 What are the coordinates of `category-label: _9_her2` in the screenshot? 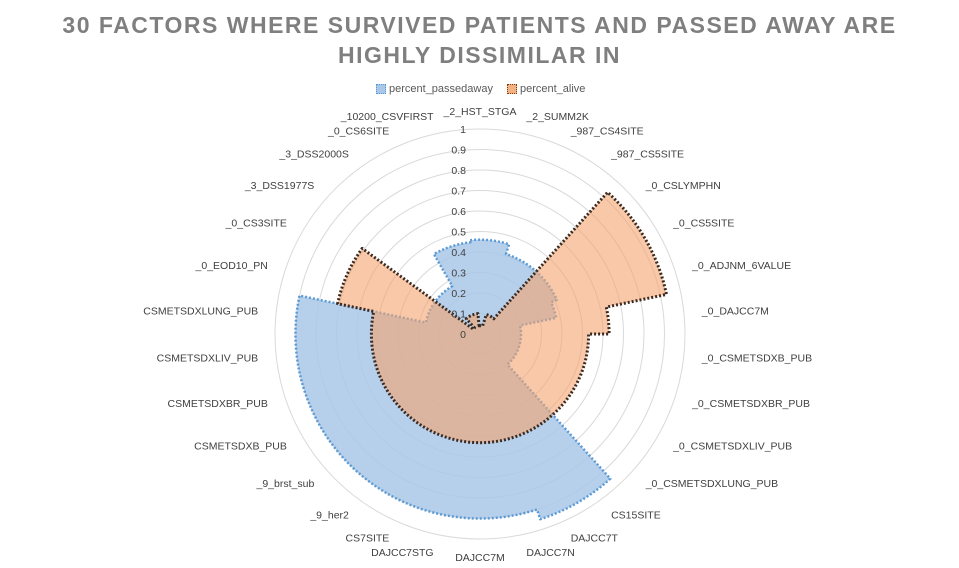 It's located at (329, 515).